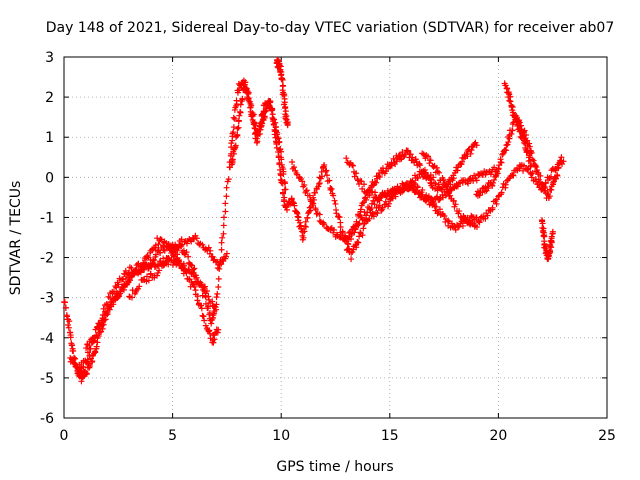 This screenshot has width=640, height=480. Describe the element at coordinates (498, 436) in the screenshot. I see `x-tick-label: 20` at that location.